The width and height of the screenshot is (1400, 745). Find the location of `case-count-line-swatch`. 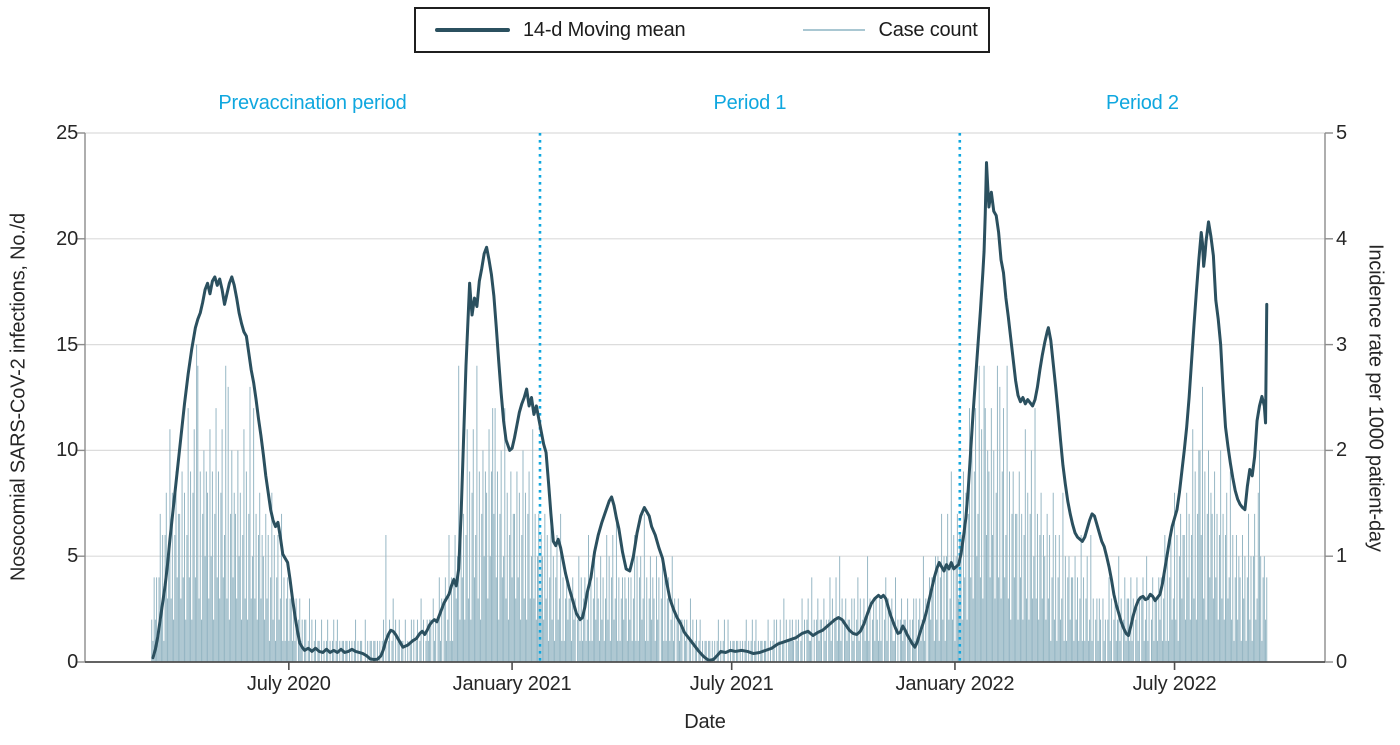

case-count-line-swatch is located at coordinates (834, 30).